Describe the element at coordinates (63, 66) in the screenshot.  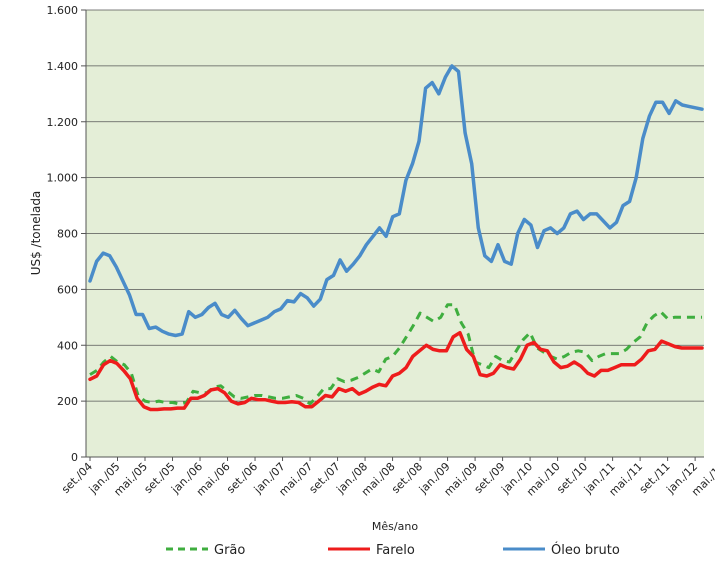
I see `y-tick-label: 1.400` at that location.